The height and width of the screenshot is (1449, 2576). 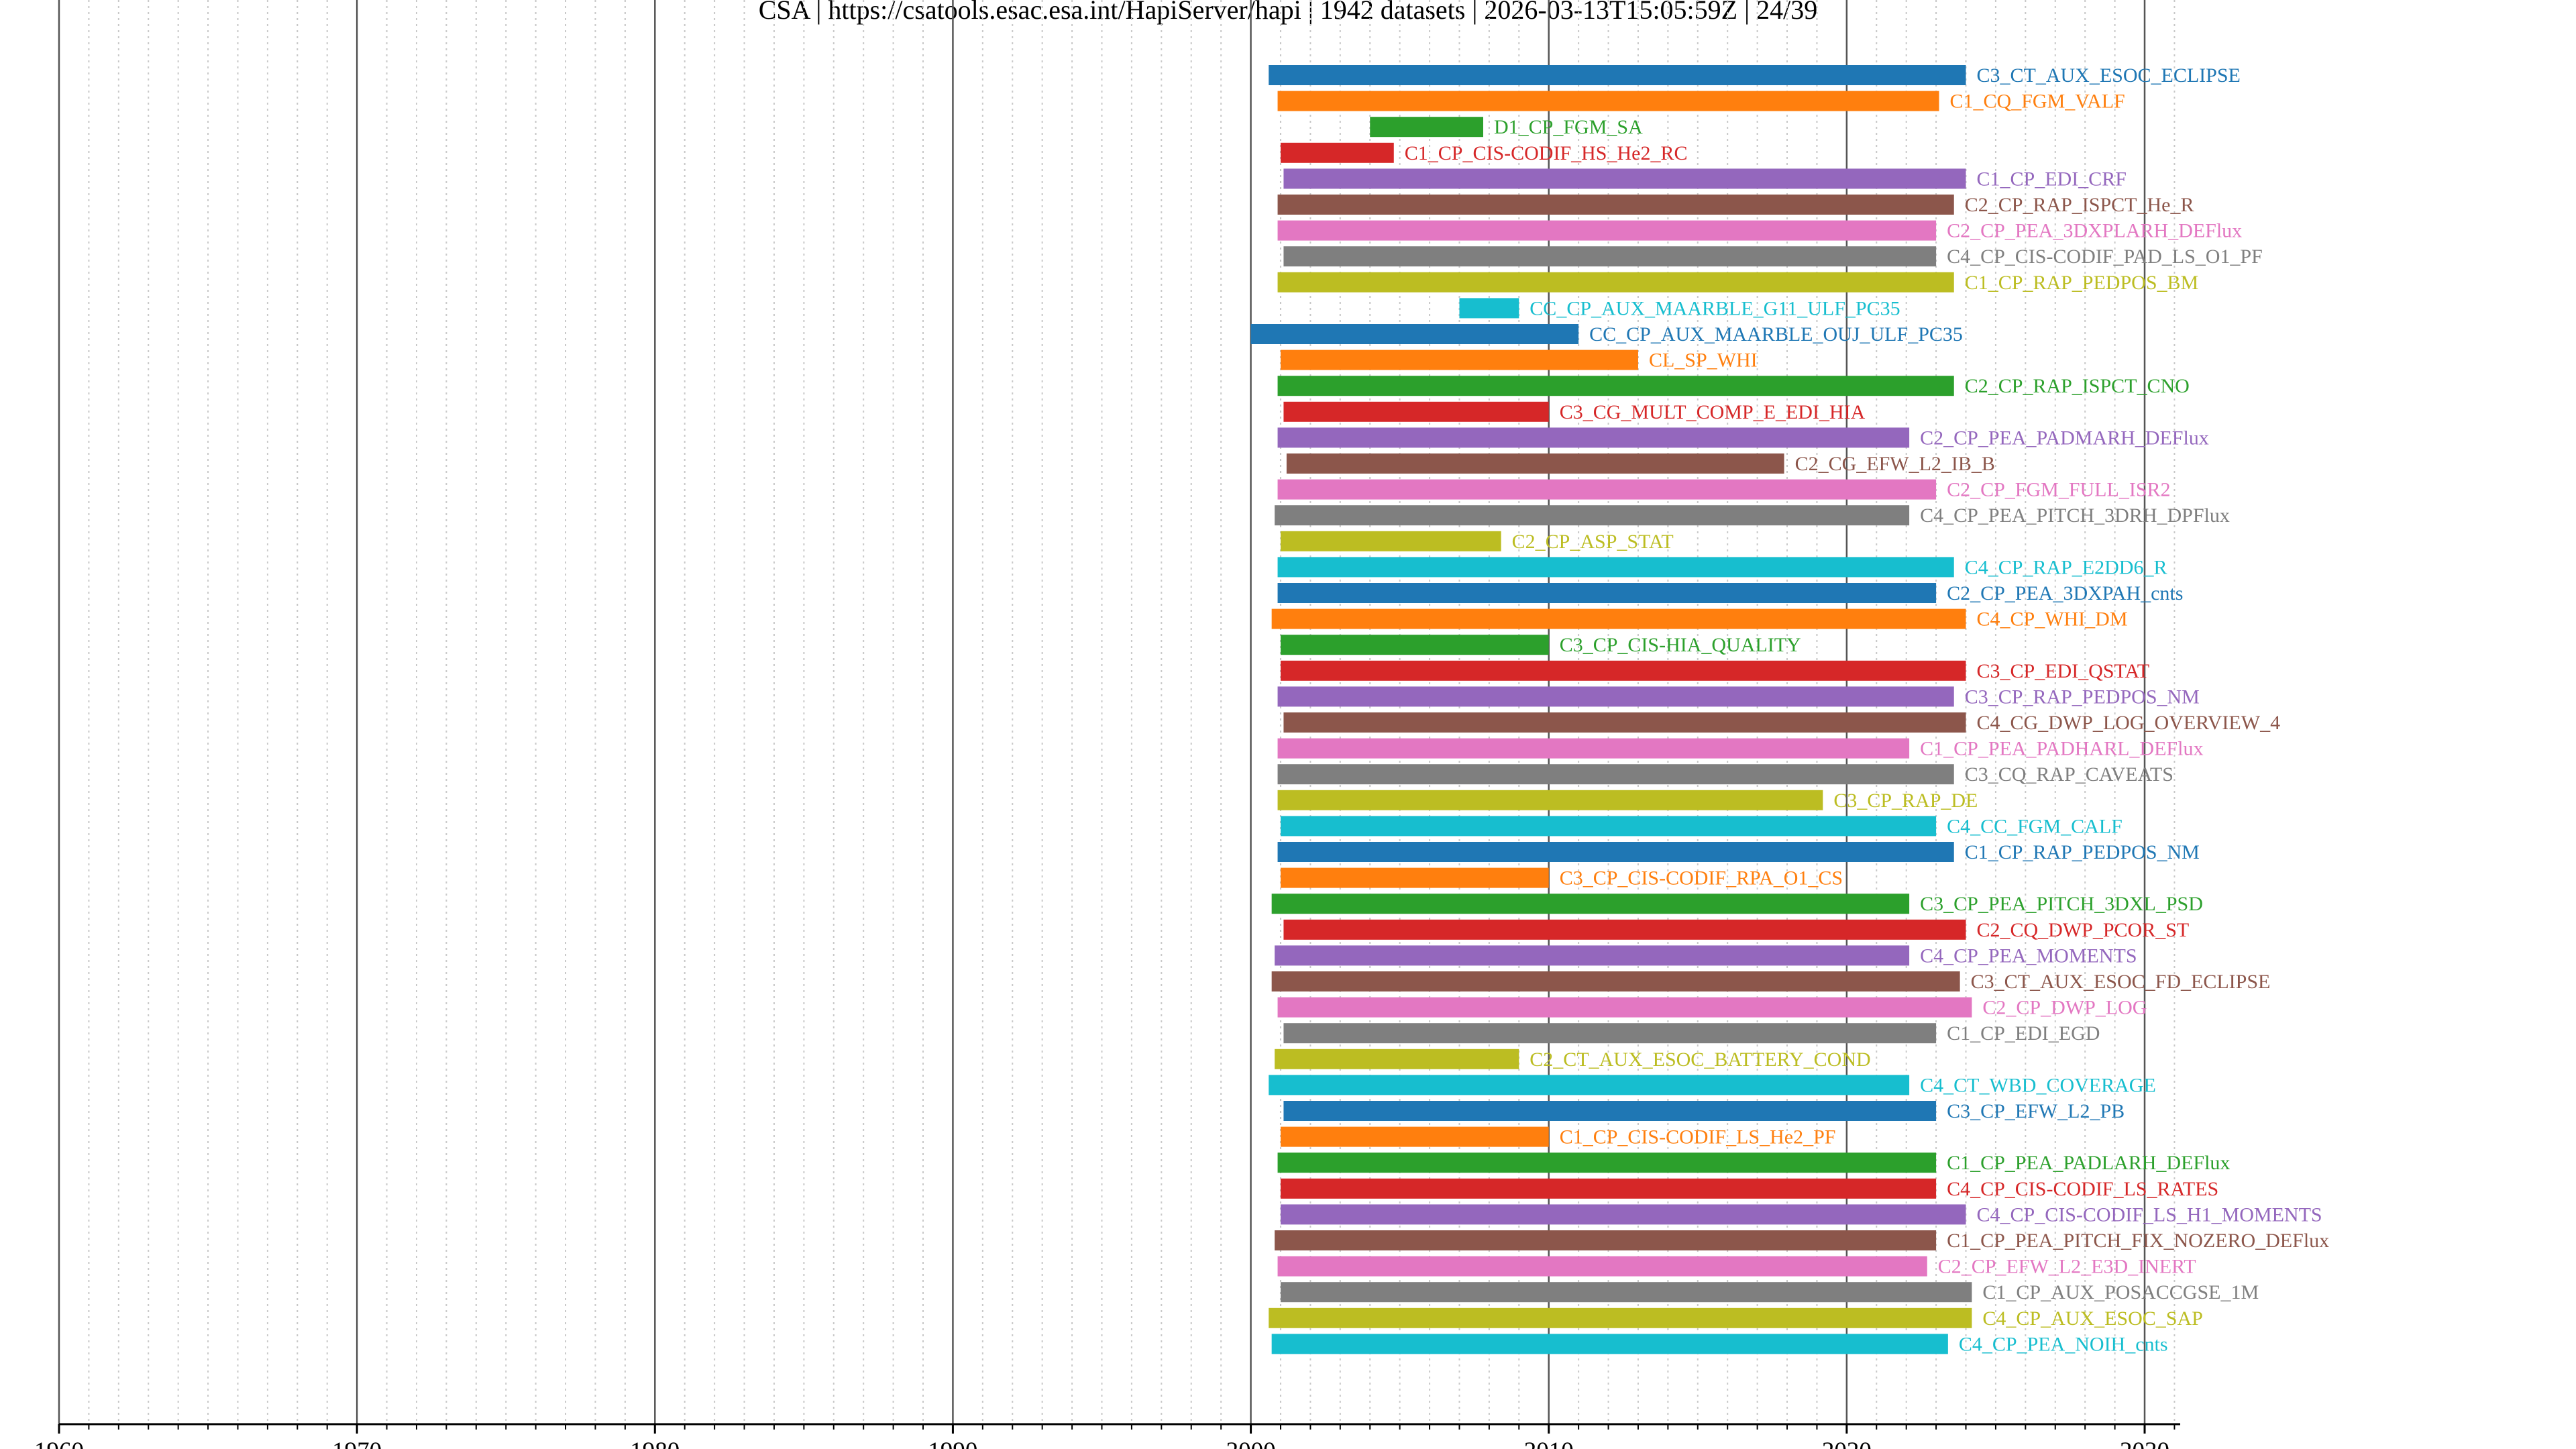 I want to click on bar-label: C2_CT_AUX_ESOC_BATTERY_COND, so click(x=1699, y=1060).